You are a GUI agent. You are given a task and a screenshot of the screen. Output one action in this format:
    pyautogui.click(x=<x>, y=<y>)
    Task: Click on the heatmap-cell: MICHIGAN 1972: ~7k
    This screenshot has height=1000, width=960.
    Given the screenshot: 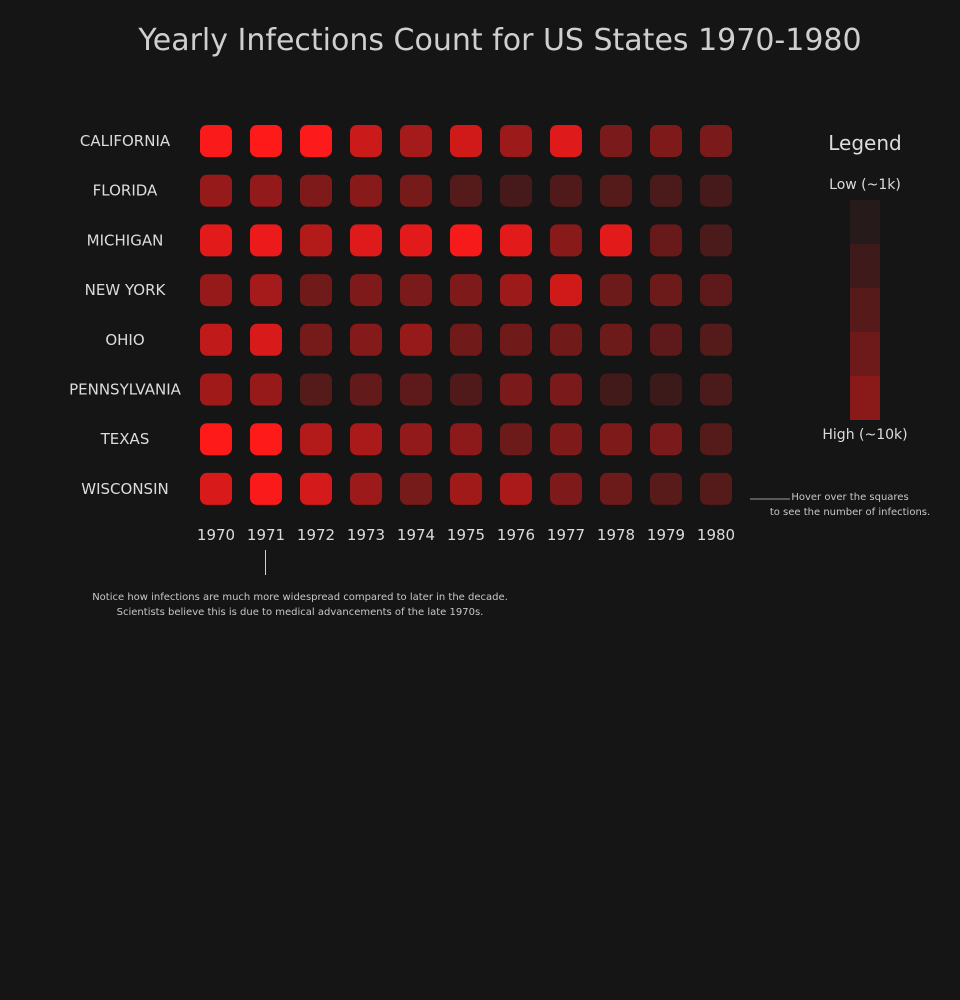 What is the action you would take?
    pyautogui.click(x=316, y=240)
    